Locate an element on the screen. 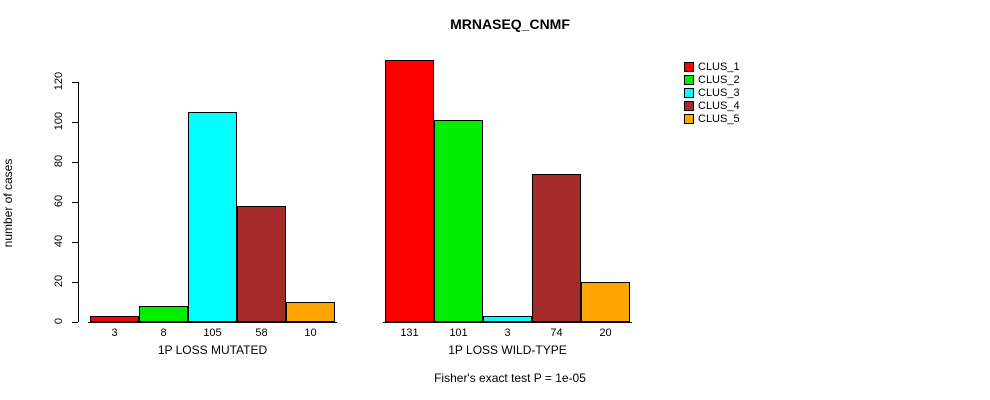  y-tick-label: 40 is located at coordinates (59, 241).